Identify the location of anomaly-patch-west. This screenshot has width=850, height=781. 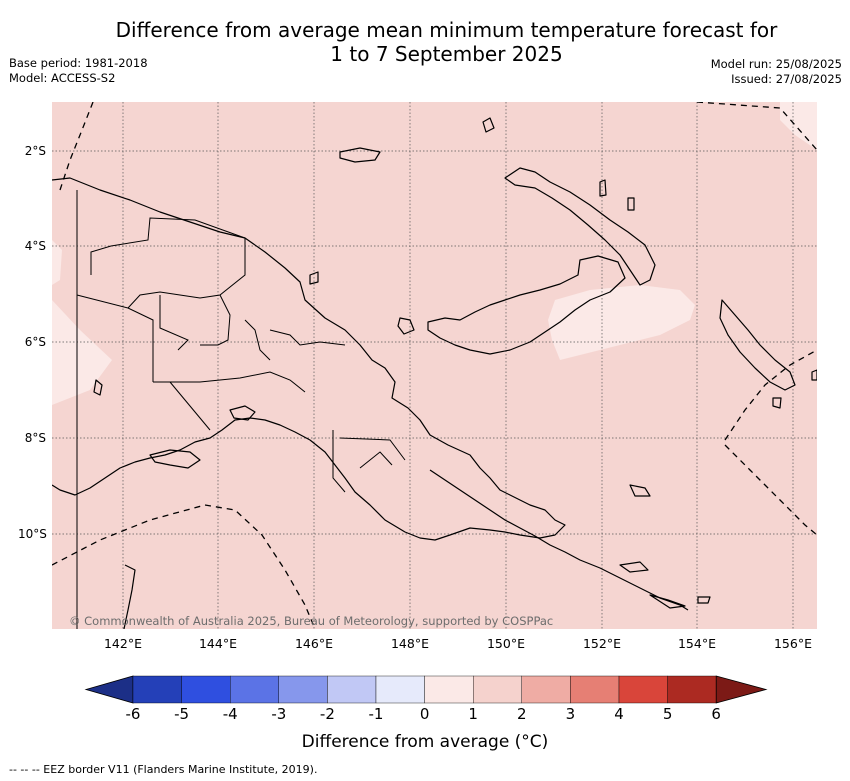
(82, 352).